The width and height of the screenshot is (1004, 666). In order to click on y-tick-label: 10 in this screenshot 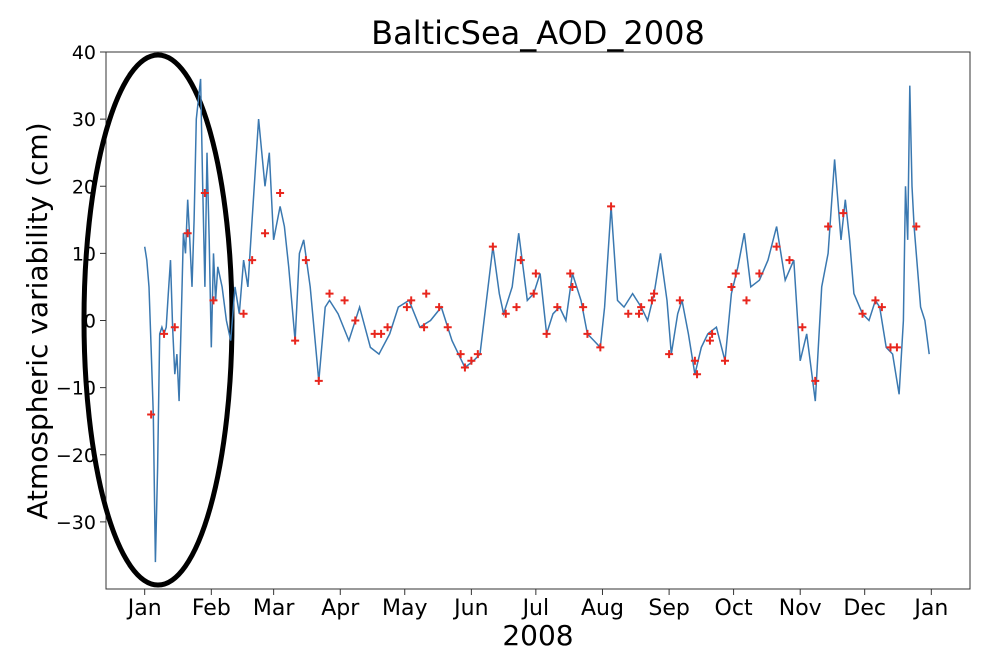, I will do `click(84, 254)`.